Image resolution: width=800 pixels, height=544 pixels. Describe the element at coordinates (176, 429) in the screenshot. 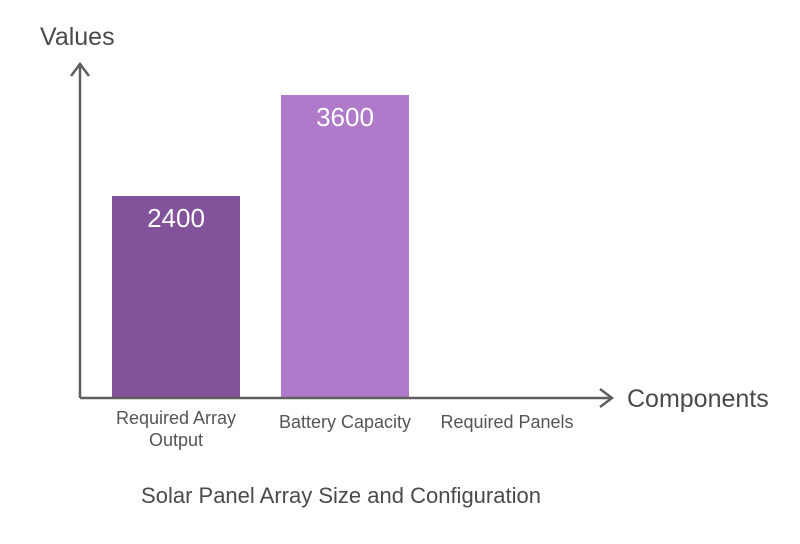

I see `category-label-0: Required Array Output` at that location.